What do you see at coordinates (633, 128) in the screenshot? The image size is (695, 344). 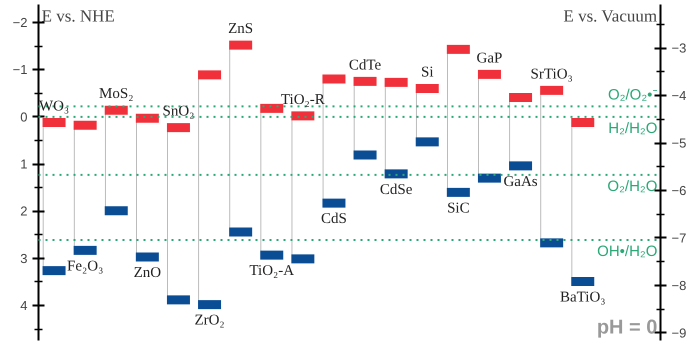 I see `ref-line-label: H₂/H₂O` at bounding box center [633, 128].